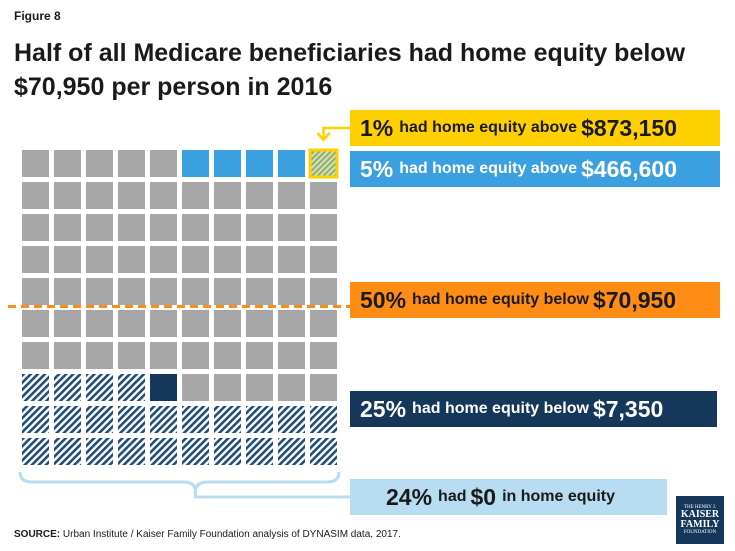 This screenshot has height=551, width=735. I want to click on callout-percent: 25%, so click(383, 408).